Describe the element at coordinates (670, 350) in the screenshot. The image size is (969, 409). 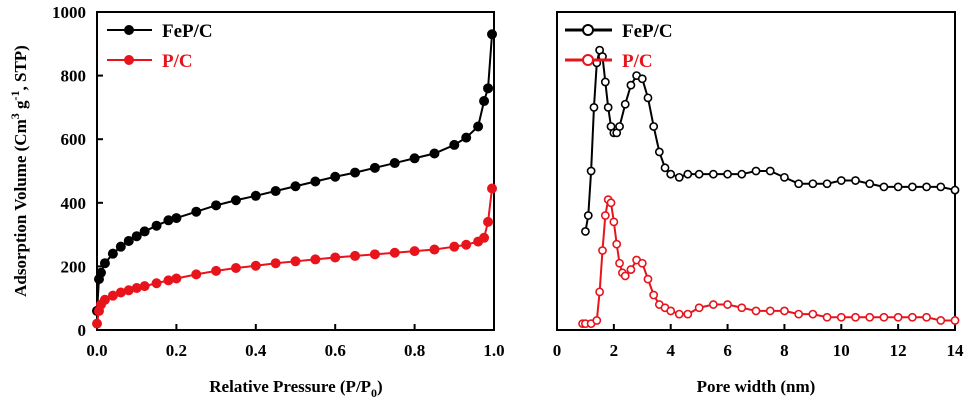
I see `x-tick-label: 4` at that location.